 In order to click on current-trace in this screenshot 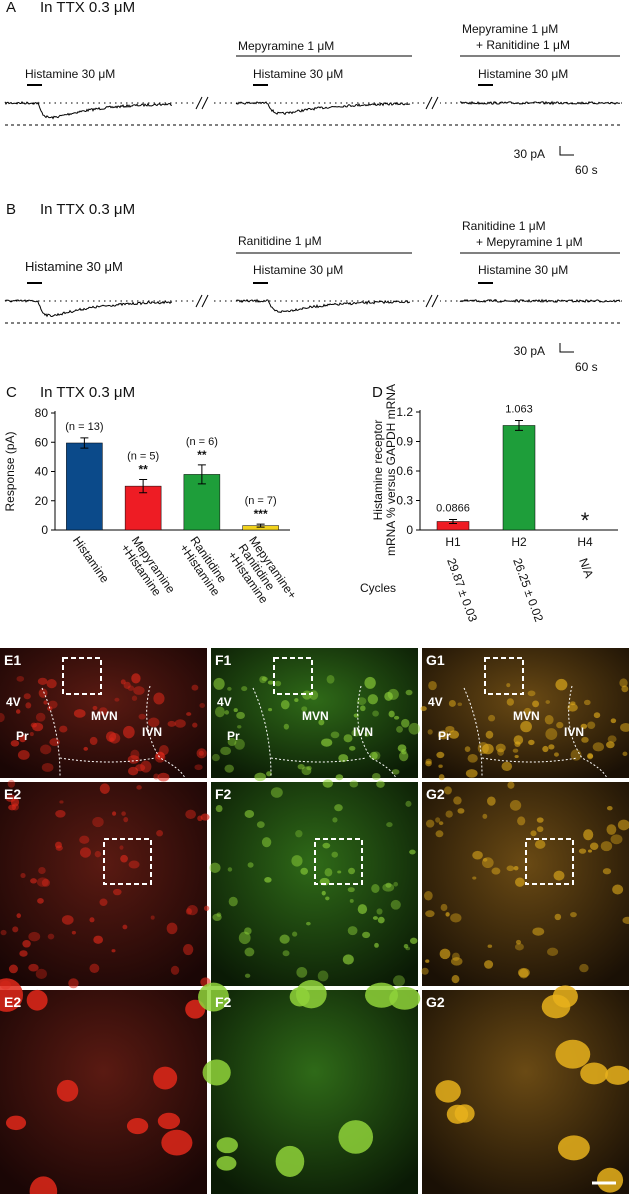, I will do `click(540, 301)`.